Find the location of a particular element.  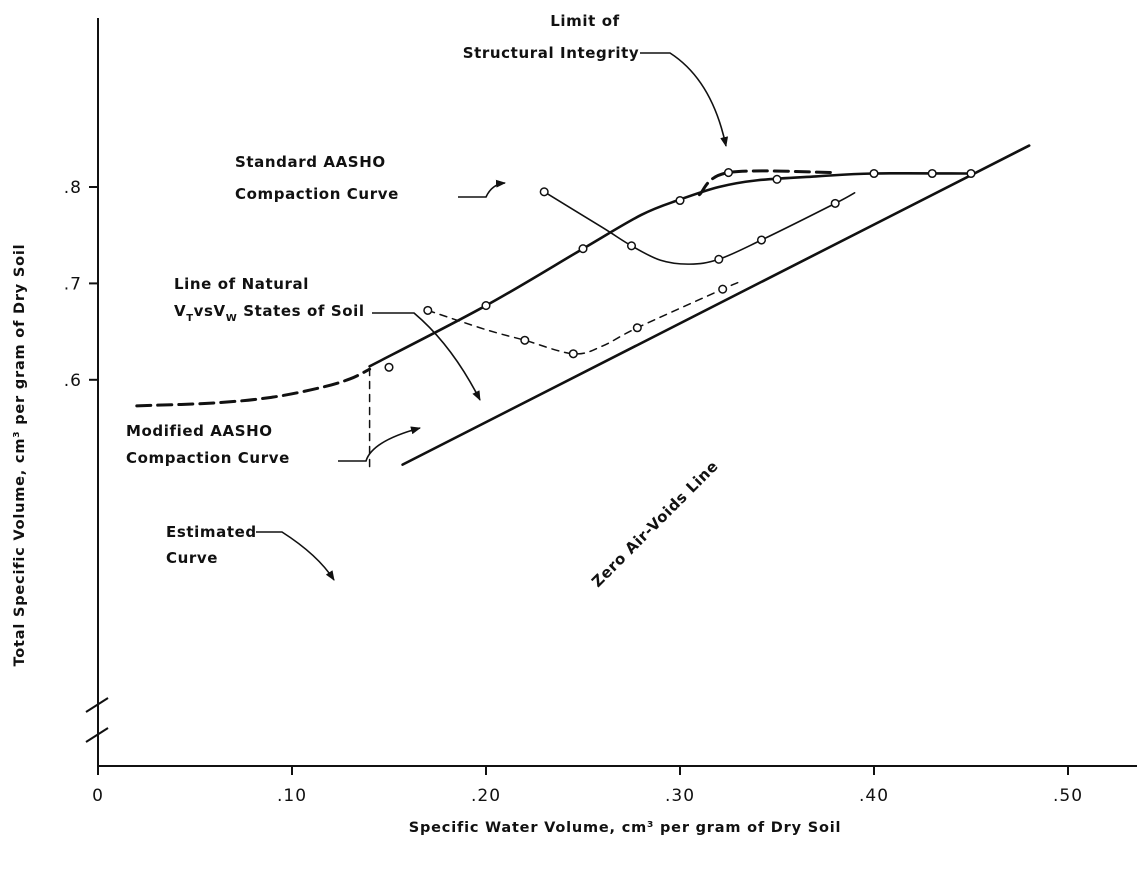

y-tick-label: .6 is located at coordinates (73, 381).